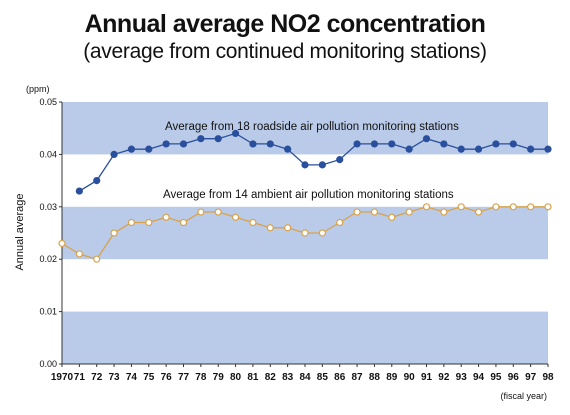 Image resolution: width=570 pixels, height=415 pixels. What do you see at coordinates (427, 377) in the screenshot?
I see `x-tick-label: 91` at bounding box center [427, 377].